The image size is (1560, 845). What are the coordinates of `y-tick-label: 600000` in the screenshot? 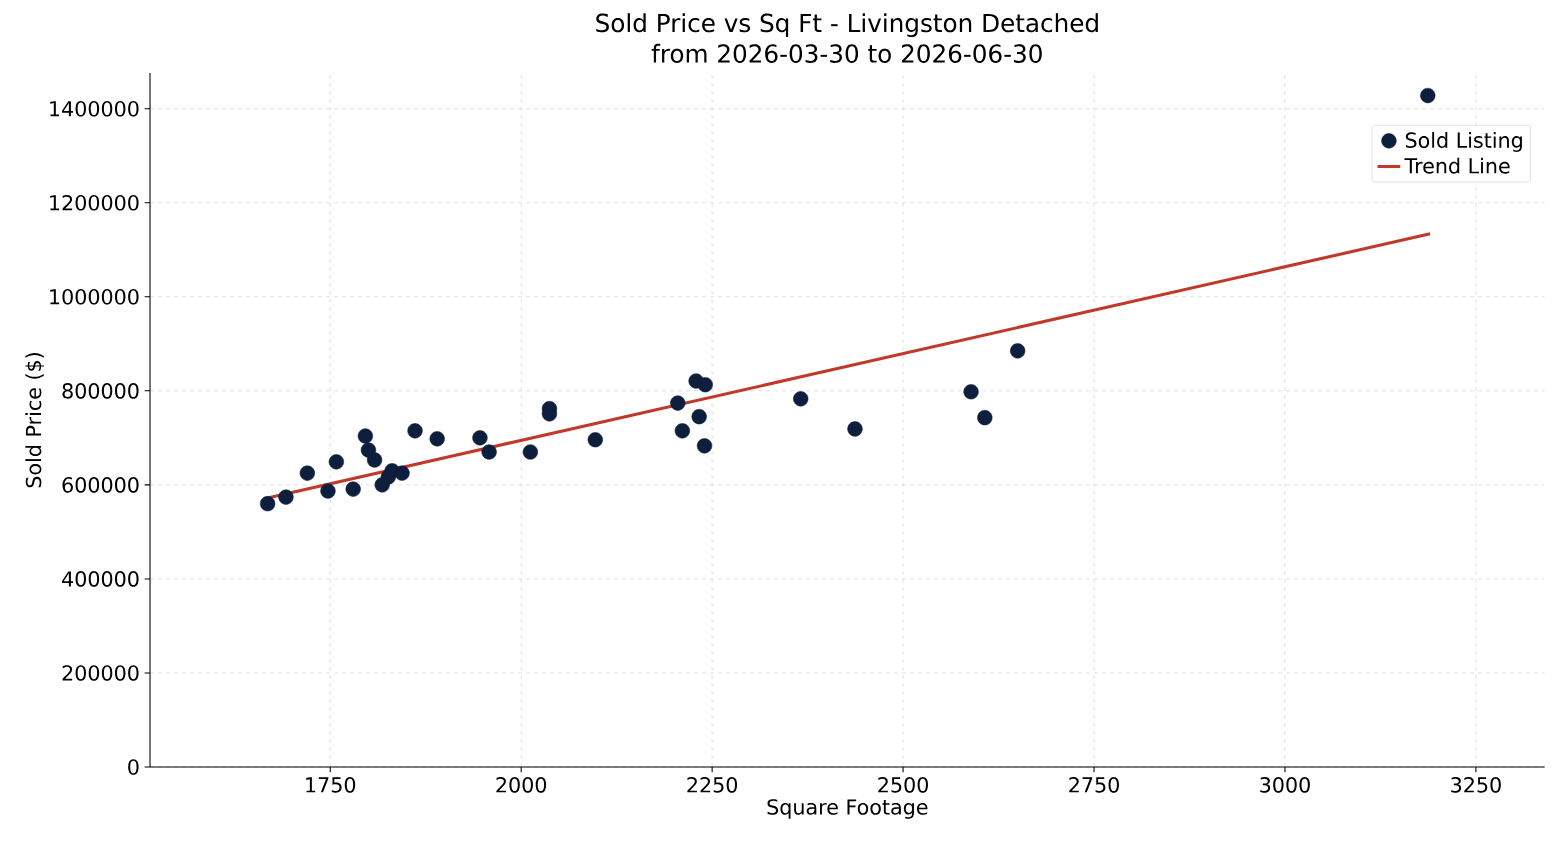 It's located at (100, 485).